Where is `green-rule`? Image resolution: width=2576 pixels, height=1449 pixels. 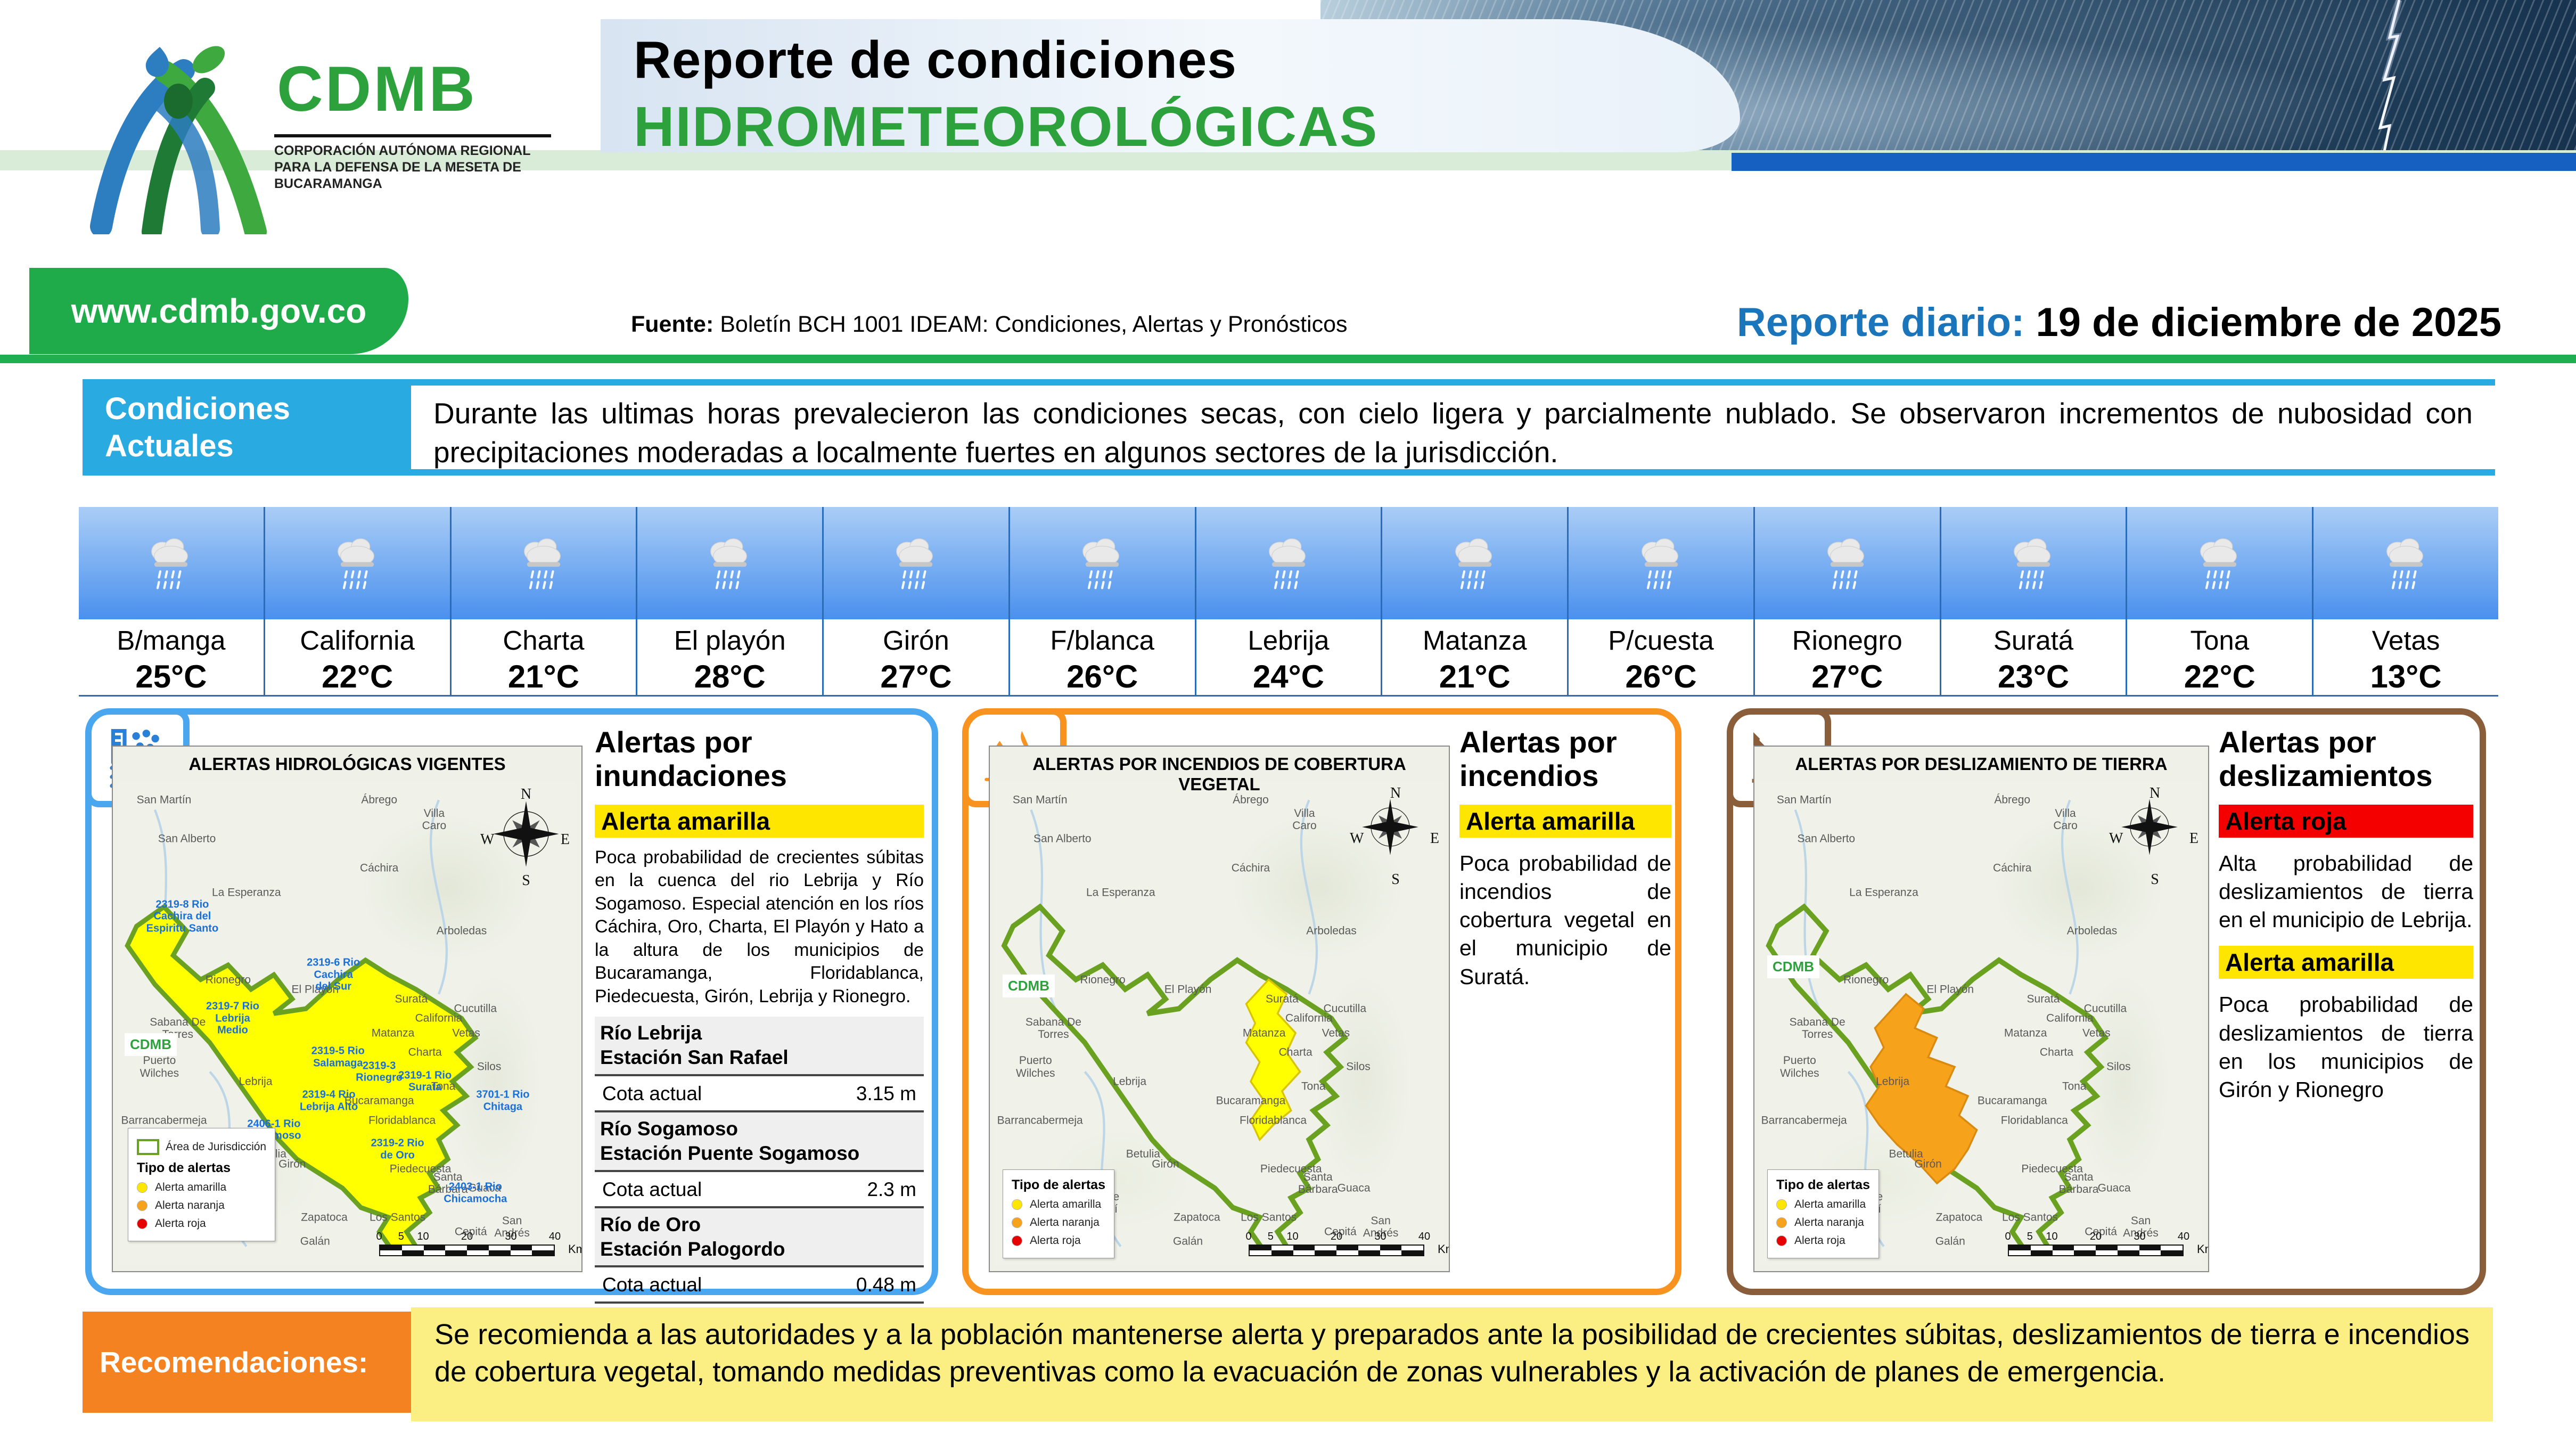 green-rule is located at coordinates (1288, 359).